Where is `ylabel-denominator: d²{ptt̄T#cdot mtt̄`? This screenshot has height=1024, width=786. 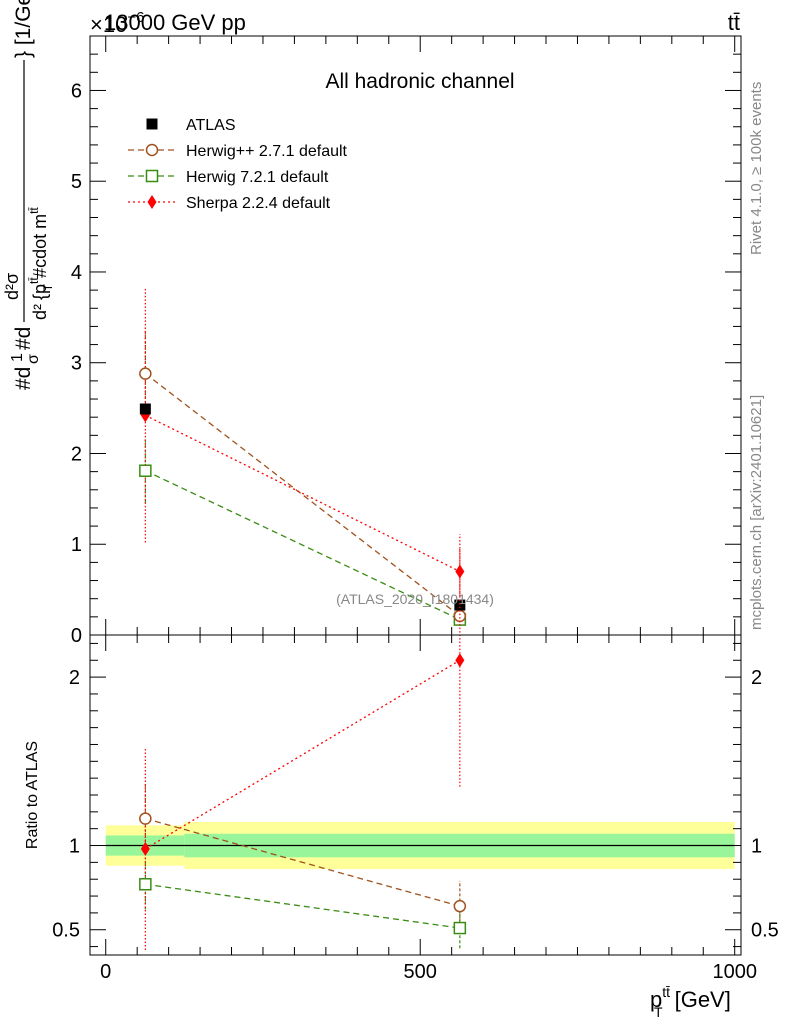 ylabel-denominator: d²{ptt̄T#cdot mtt̄ is located at coordinates (41, 263).